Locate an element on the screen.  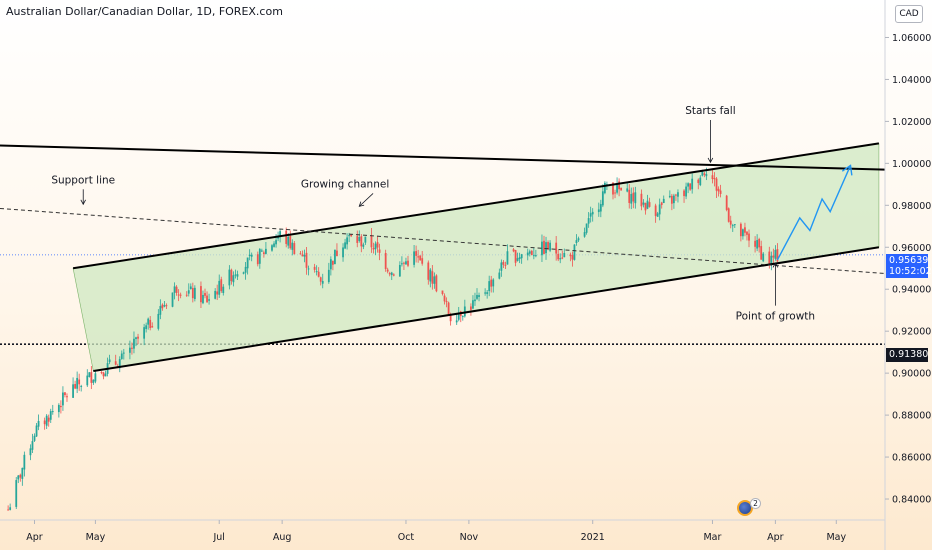
currency-selector: CAD is located at coordinates (909, 14).